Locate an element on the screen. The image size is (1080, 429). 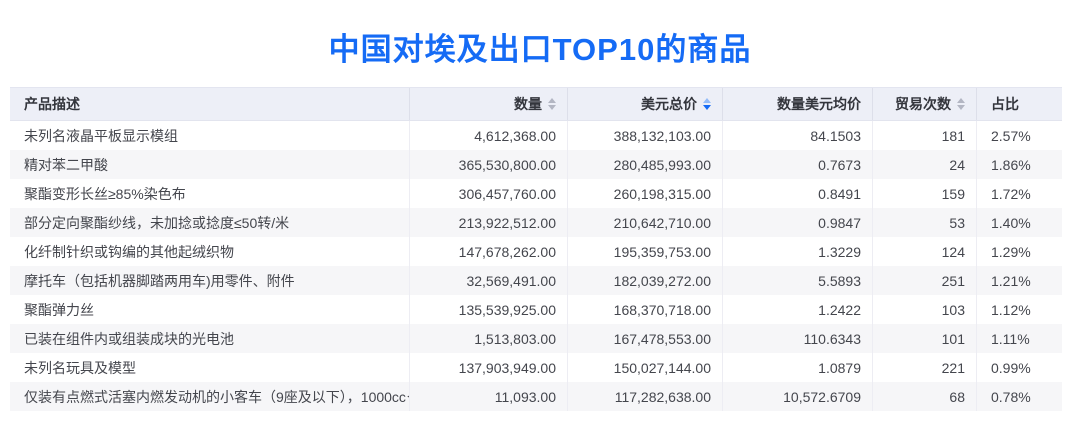
cell-count: 159 is located at coordinates (925, 193).